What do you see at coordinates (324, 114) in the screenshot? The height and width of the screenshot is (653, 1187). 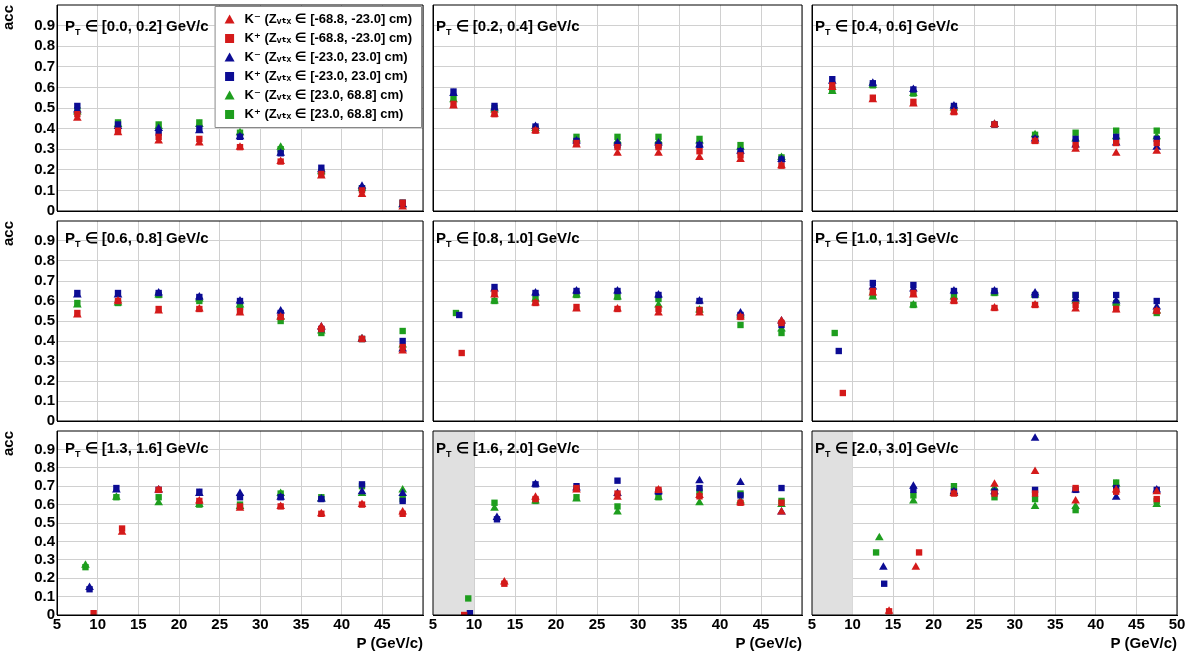 I see `legend-label: K⁺ (Zᵥₜₓ ∈ [23.0, 68.8] cm)` at bounding box center [324, 114].